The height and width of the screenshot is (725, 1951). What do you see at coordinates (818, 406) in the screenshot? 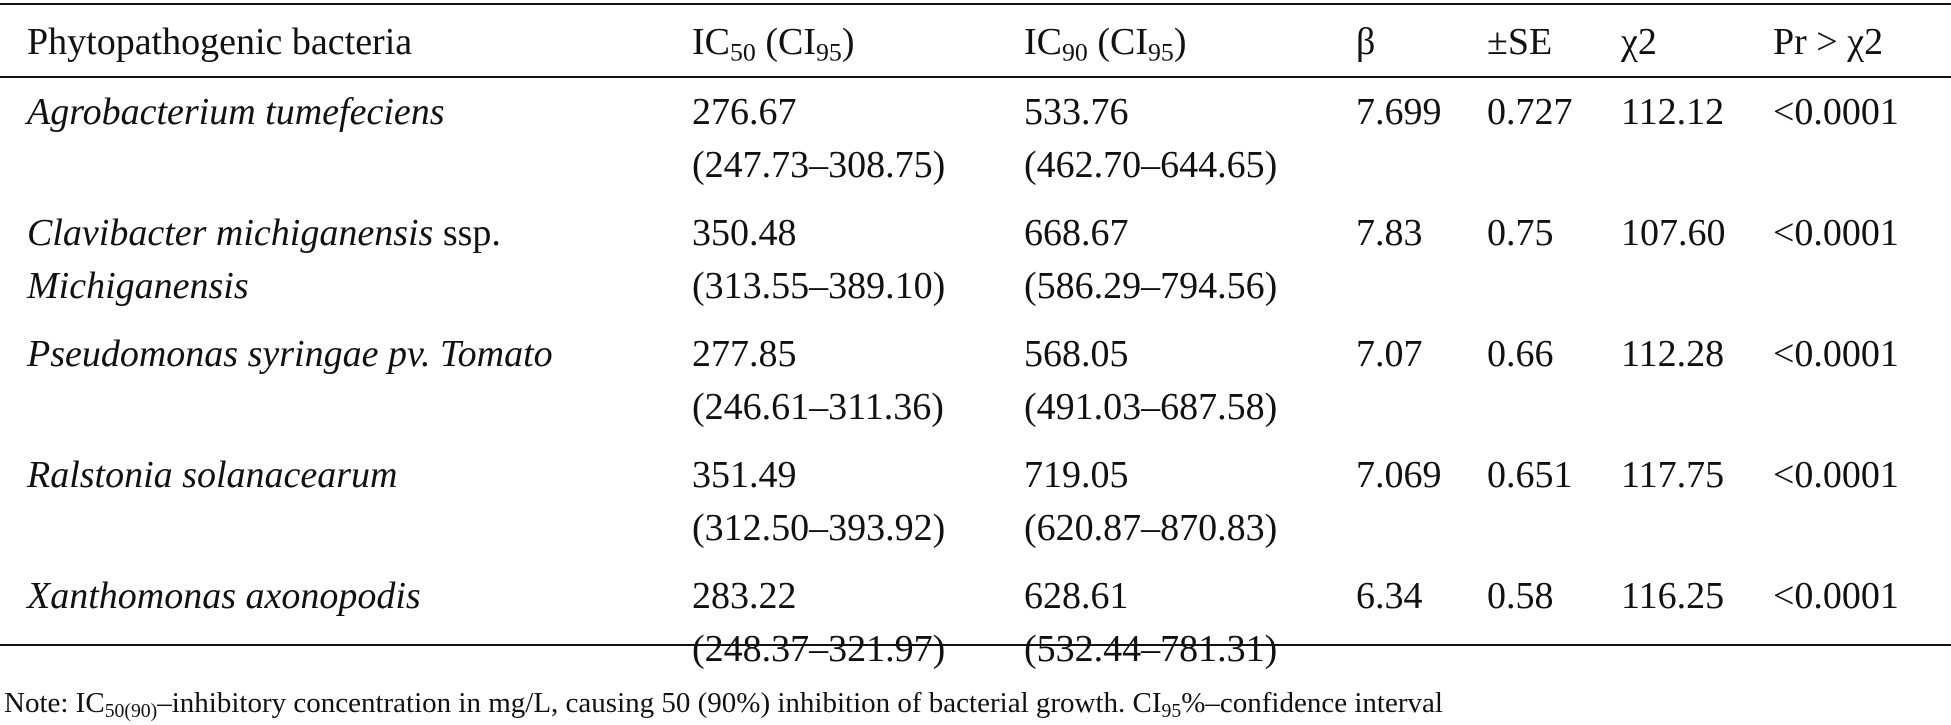
I see `ic50-ci: (246.61–311.36)` at bounding box center [818, 406].